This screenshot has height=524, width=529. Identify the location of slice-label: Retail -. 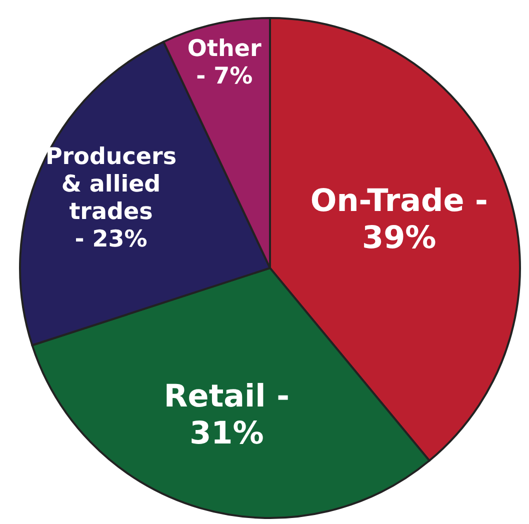
(227, 396).